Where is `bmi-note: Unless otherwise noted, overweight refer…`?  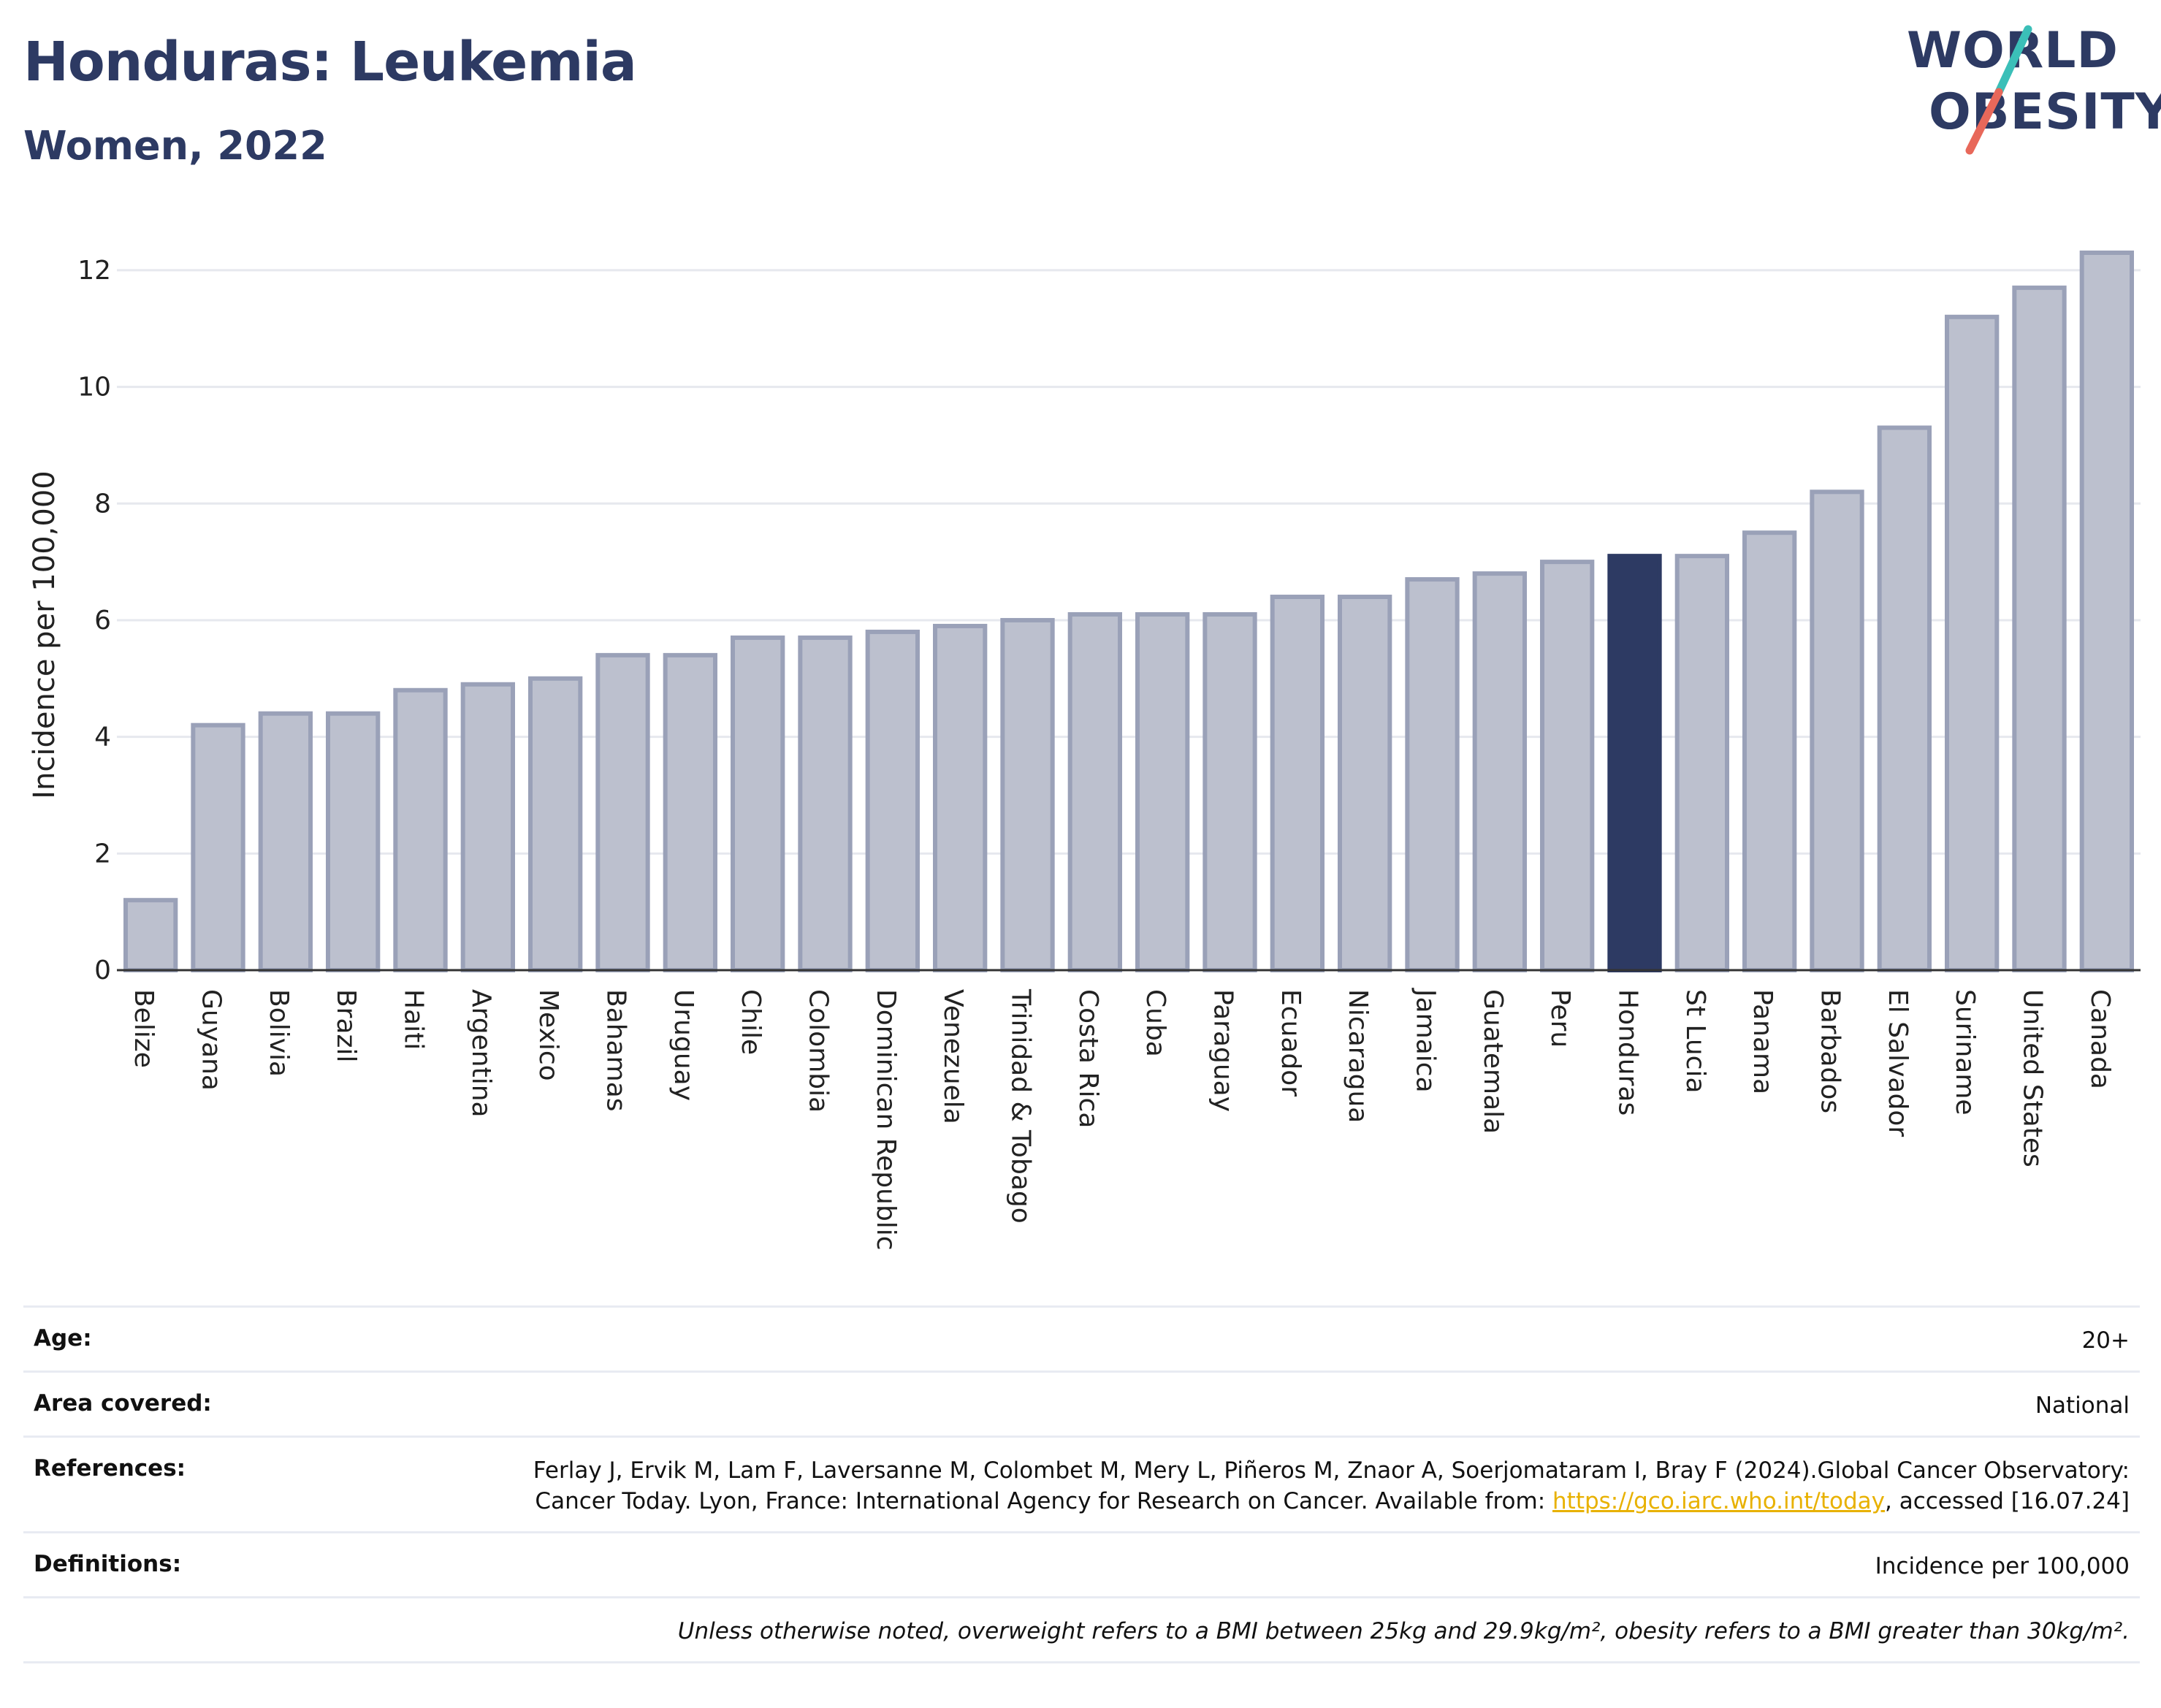 bmi-note: Unless otherwise noted, overweight refer… is located at coordinates (1403, 1631).